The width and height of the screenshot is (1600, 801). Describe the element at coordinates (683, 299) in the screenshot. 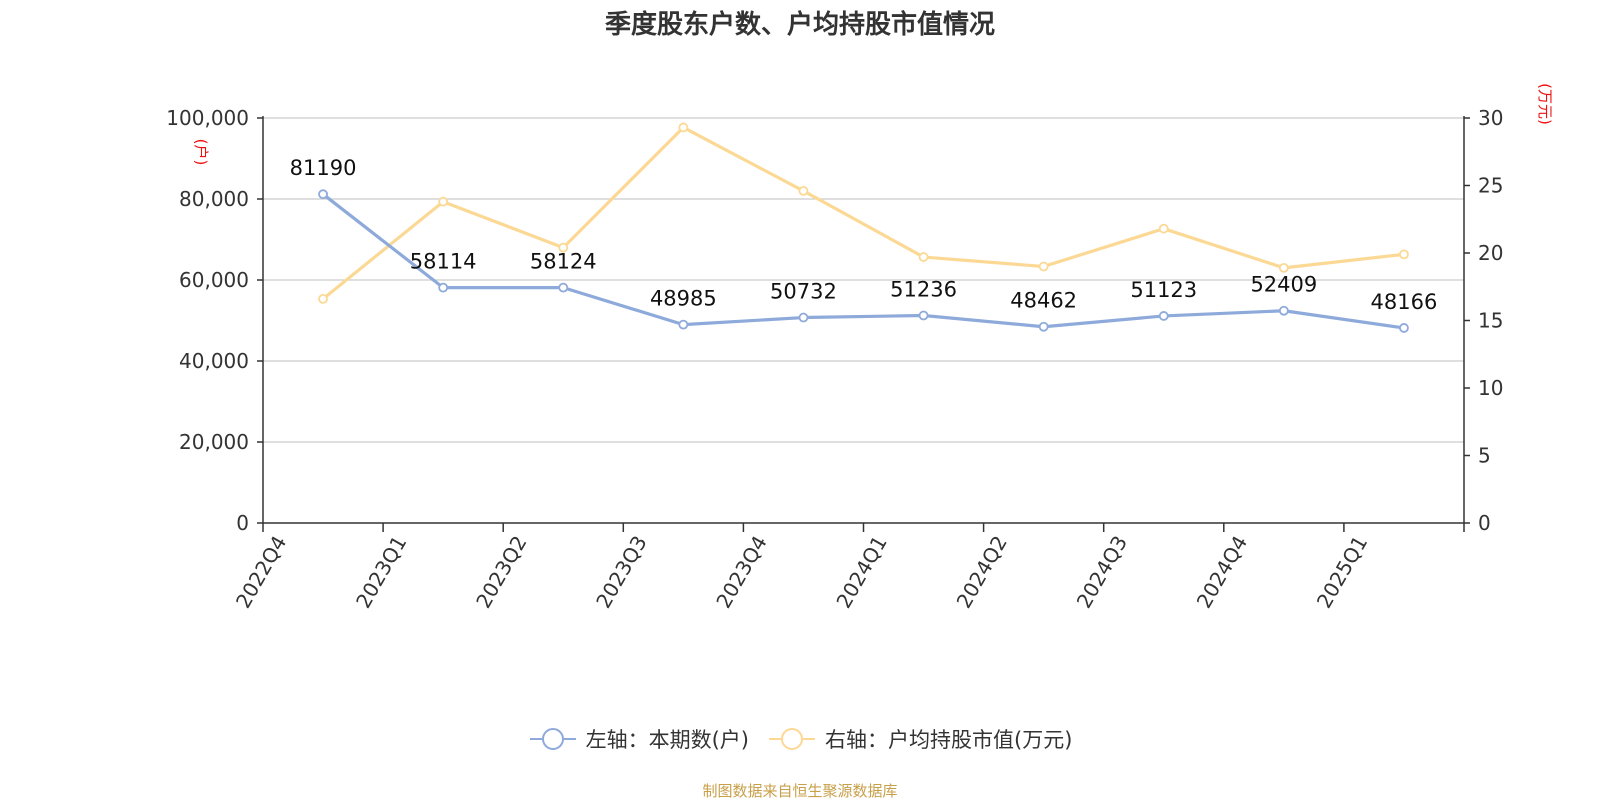

I see `data-label-households: 48985` at that location.